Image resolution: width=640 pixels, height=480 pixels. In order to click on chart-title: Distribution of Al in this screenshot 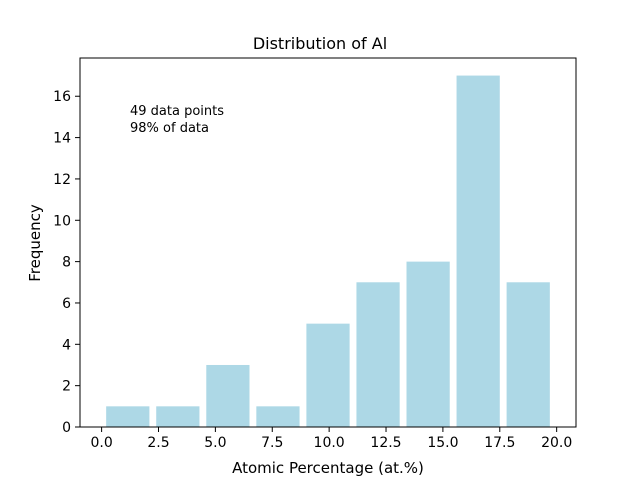, I will do `click(320, 43)`.